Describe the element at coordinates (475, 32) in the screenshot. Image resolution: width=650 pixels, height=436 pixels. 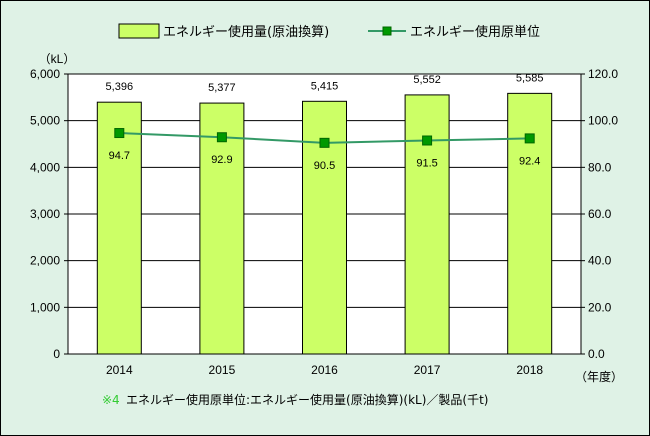
I see `legend-line-label: エネルギー使用原単位` at that location.